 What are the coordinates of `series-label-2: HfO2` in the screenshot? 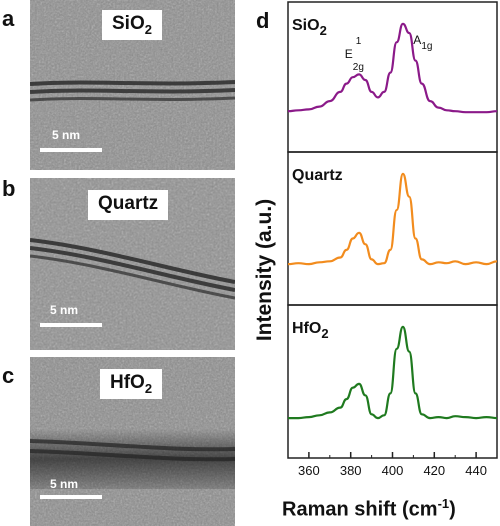 It's located at (310, 330).